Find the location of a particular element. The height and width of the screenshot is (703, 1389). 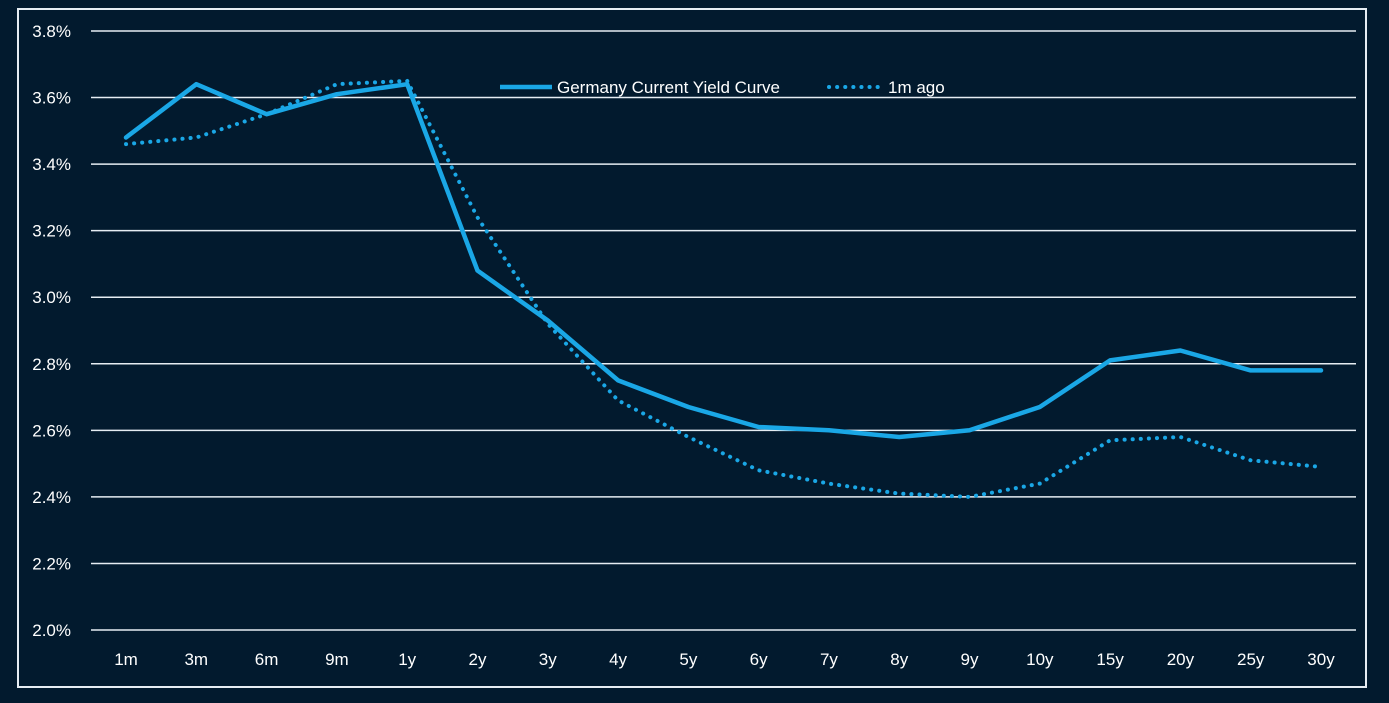

x-tick-label: 25y is located at coordinates (1251, 659).